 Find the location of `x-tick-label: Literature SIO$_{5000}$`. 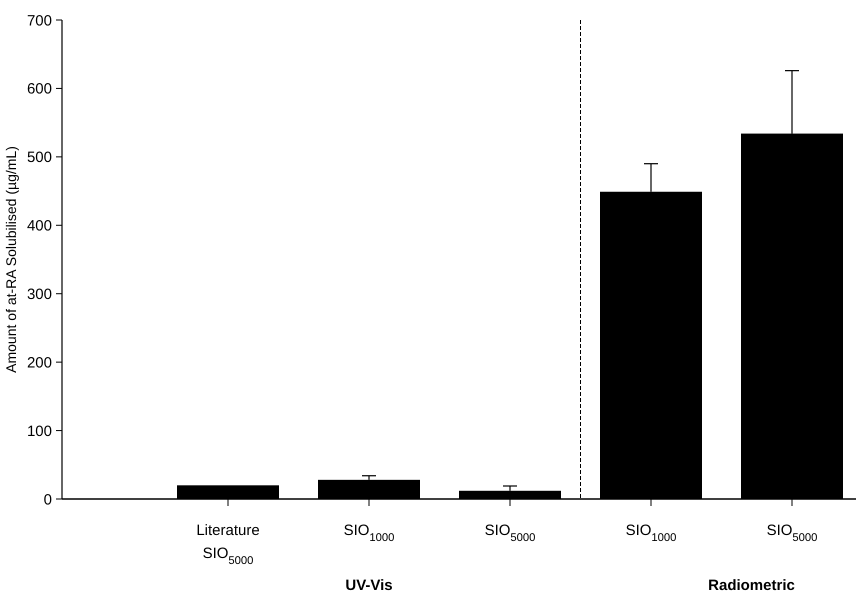

x-tick-label: Literature SIO$_{5000}$ is located at coordinates (228, 544).